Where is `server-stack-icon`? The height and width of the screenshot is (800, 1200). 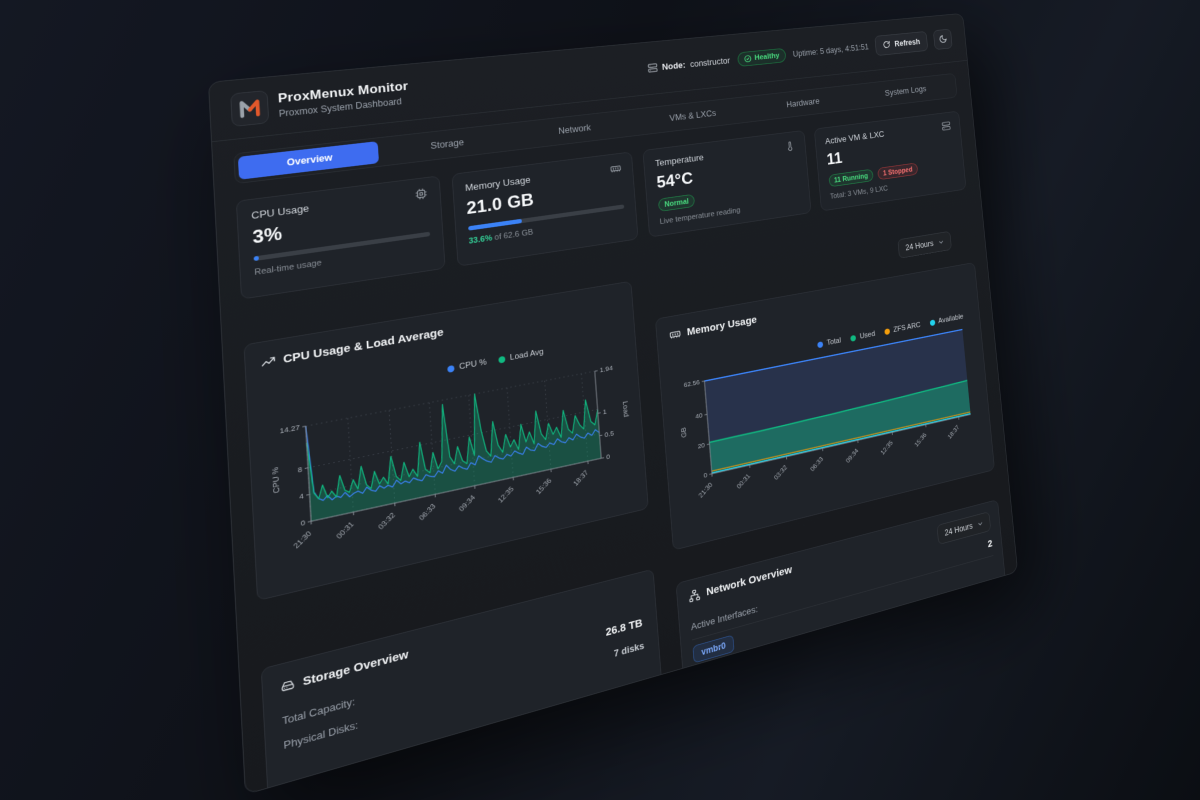 server-stack-icon is located at coordinates (946, 126).